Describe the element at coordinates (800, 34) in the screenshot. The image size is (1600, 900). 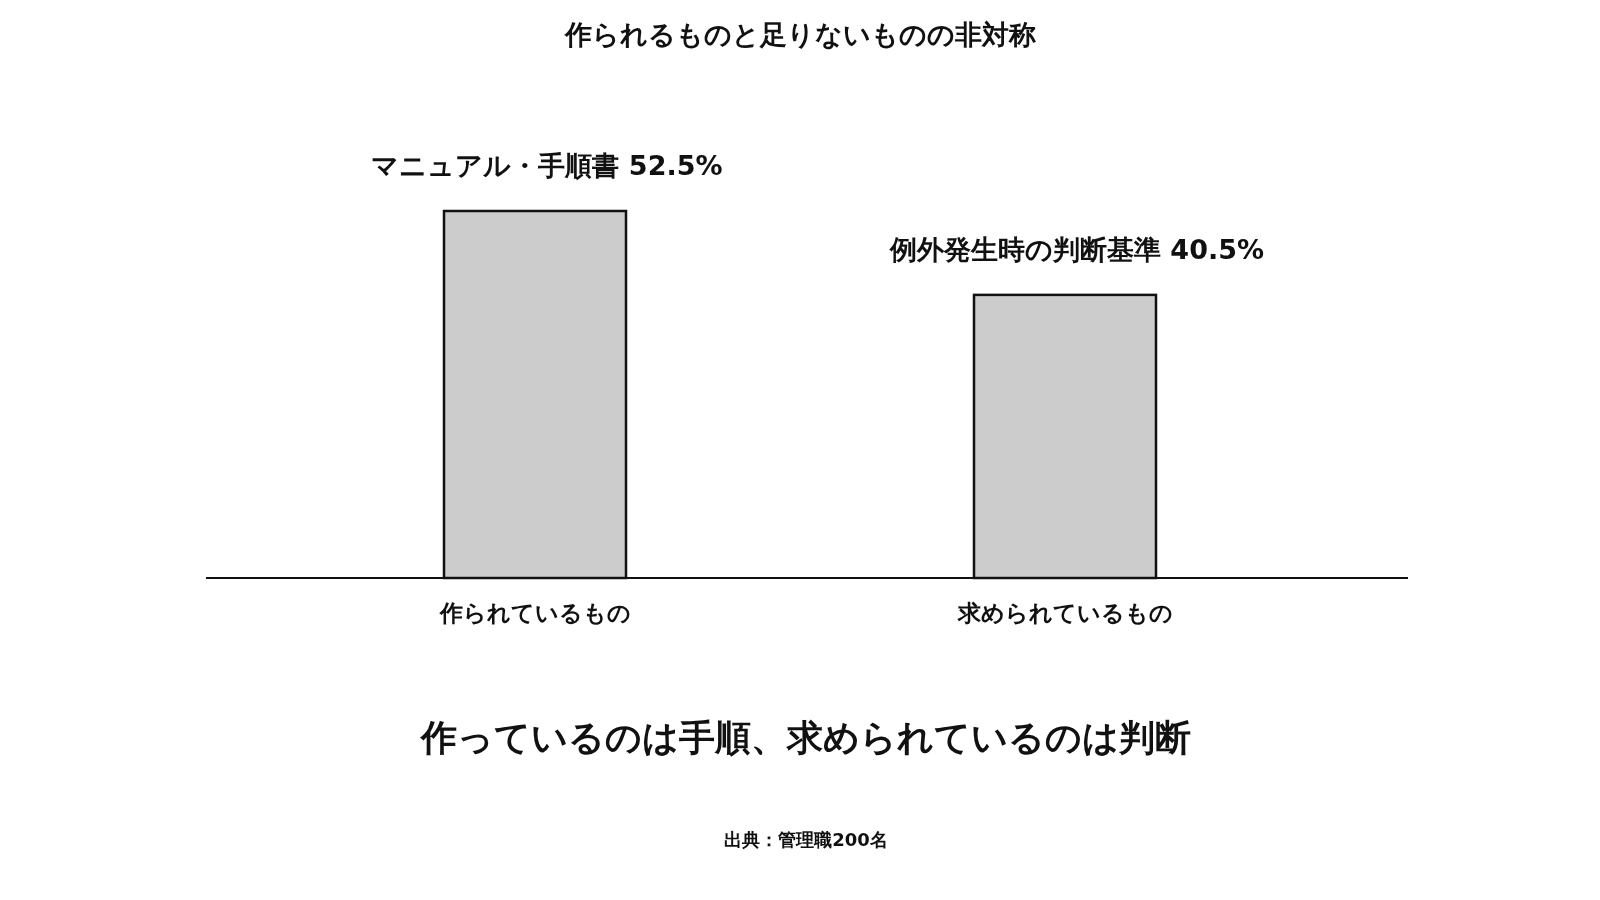
I see `title: 作られるものと足りないものの非対称` at that location.